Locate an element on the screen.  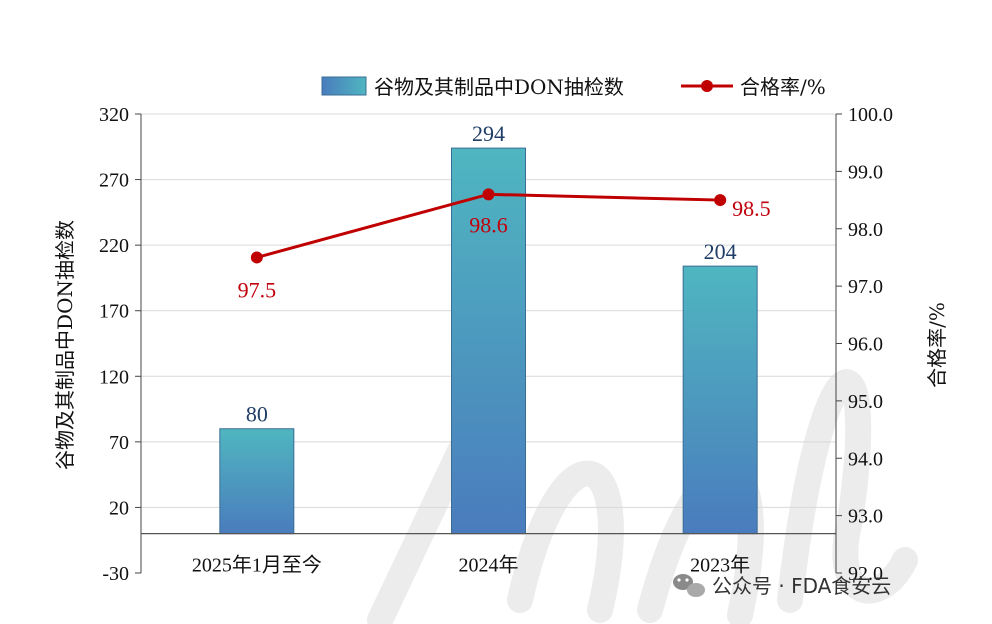
y-axis-title: 谷物及其制品中DON抽检数 is located at coordinates (65, 345).